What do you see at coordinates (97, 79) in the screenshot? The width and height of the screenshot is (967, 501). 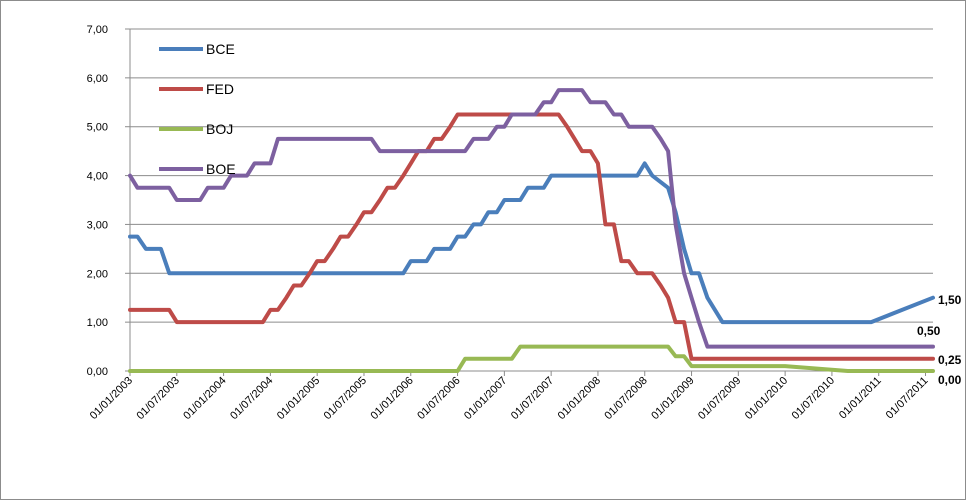 I see `y-tick-label: 6,00` at bounding box center [97, 79].